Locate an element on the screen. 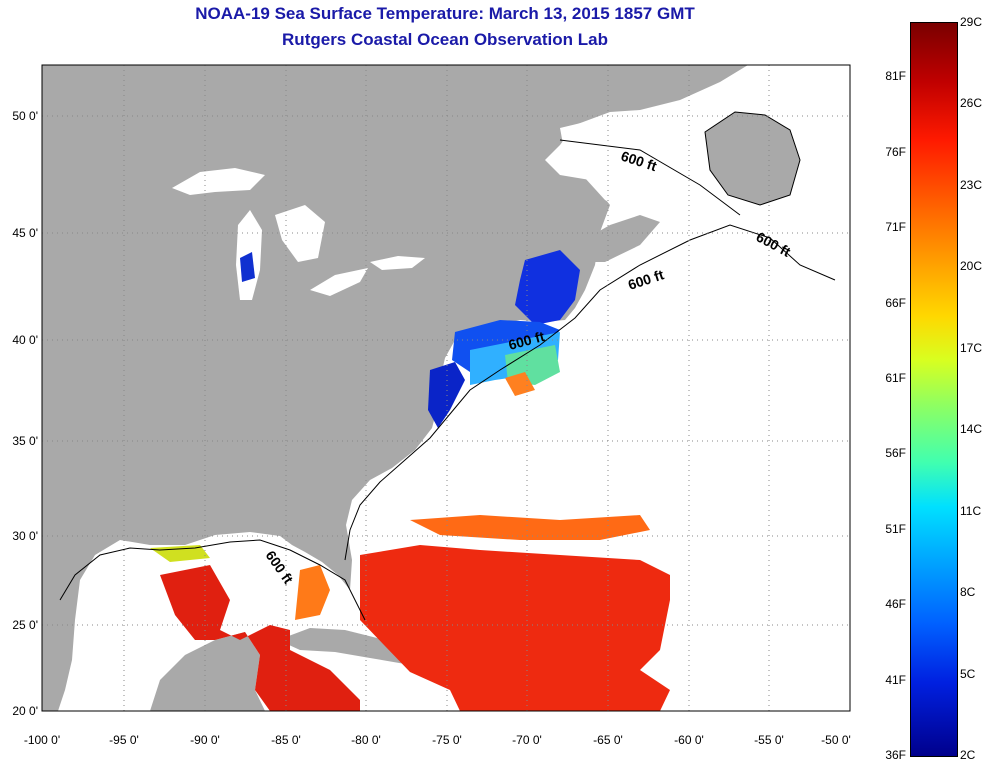 The width and height of the screenshot is (984, 770). colorbar-fahrenheit-label: 36F is located at coordinates (895, 755).